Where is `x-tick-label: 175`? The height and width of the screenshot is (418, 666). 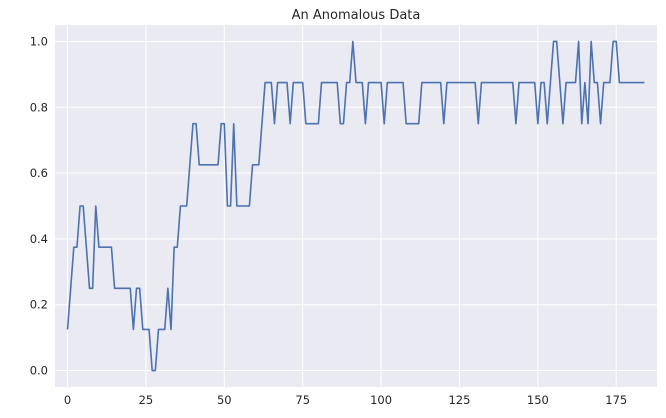
x-tick-label: 175 is located at coordinates (616, 400).